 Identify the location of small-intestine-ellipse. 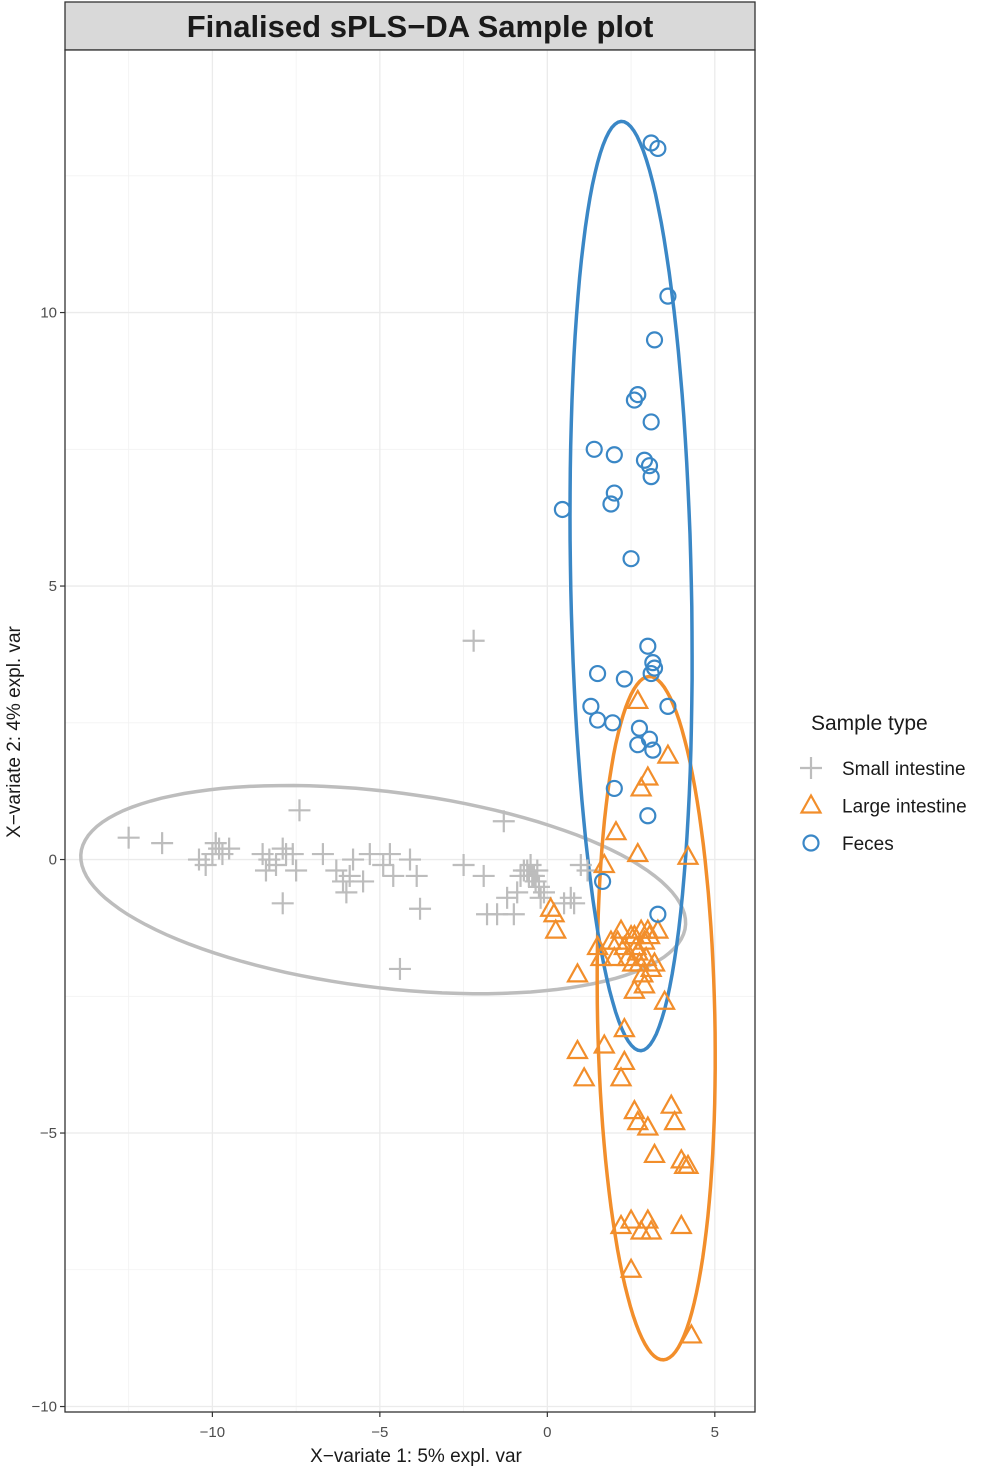
(383, 889).